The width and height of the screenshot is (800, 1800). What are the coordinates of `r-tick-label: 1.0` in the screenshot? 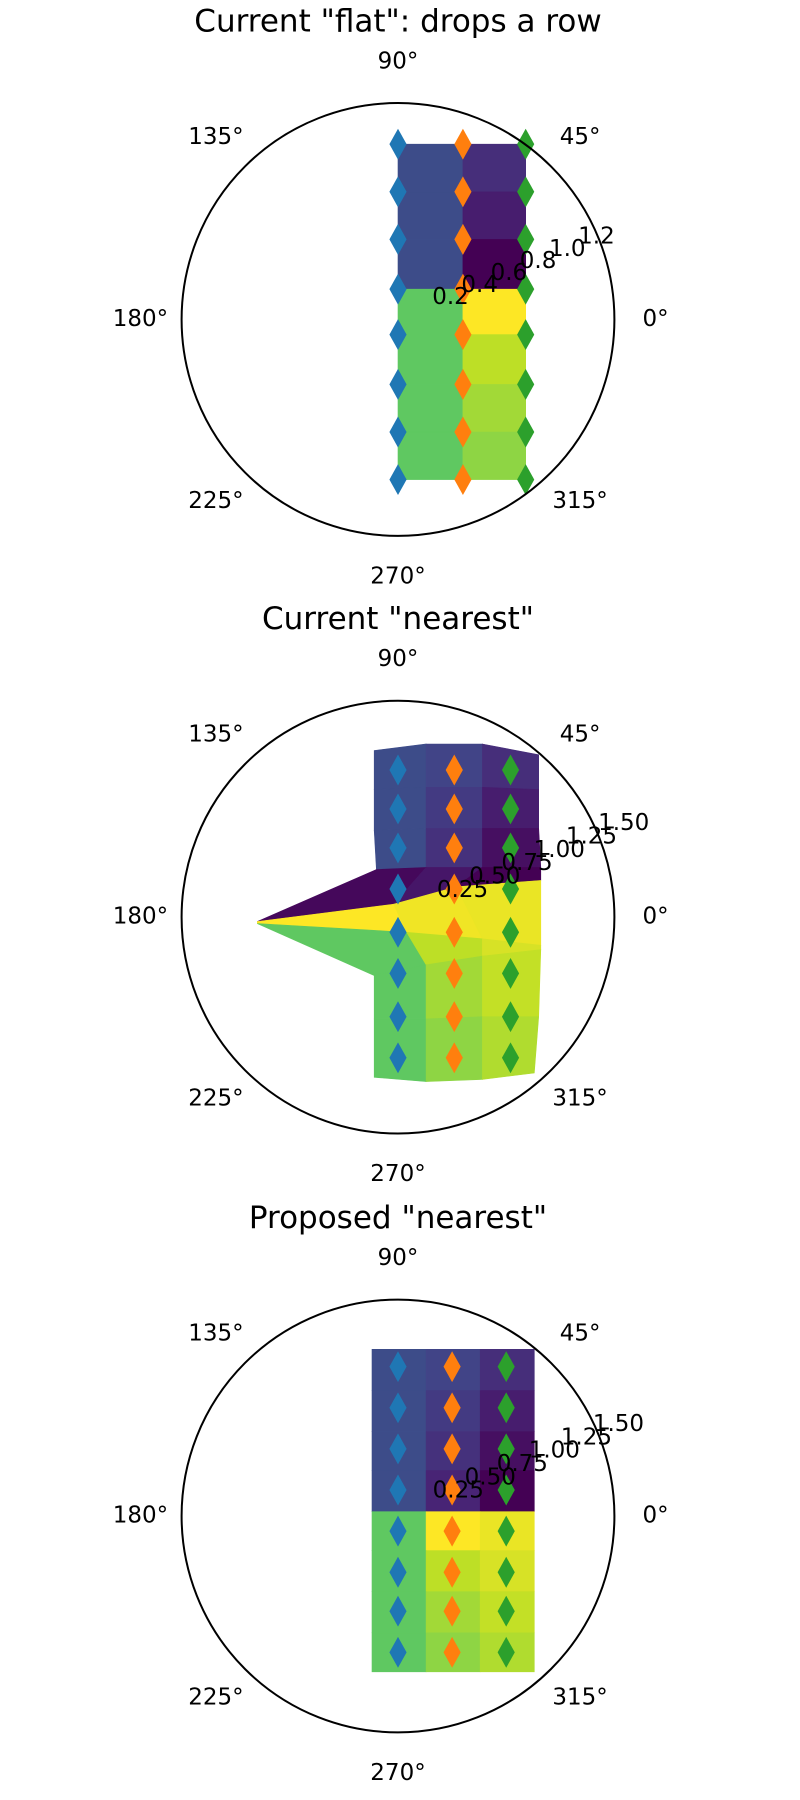 It's located at (567, 249).